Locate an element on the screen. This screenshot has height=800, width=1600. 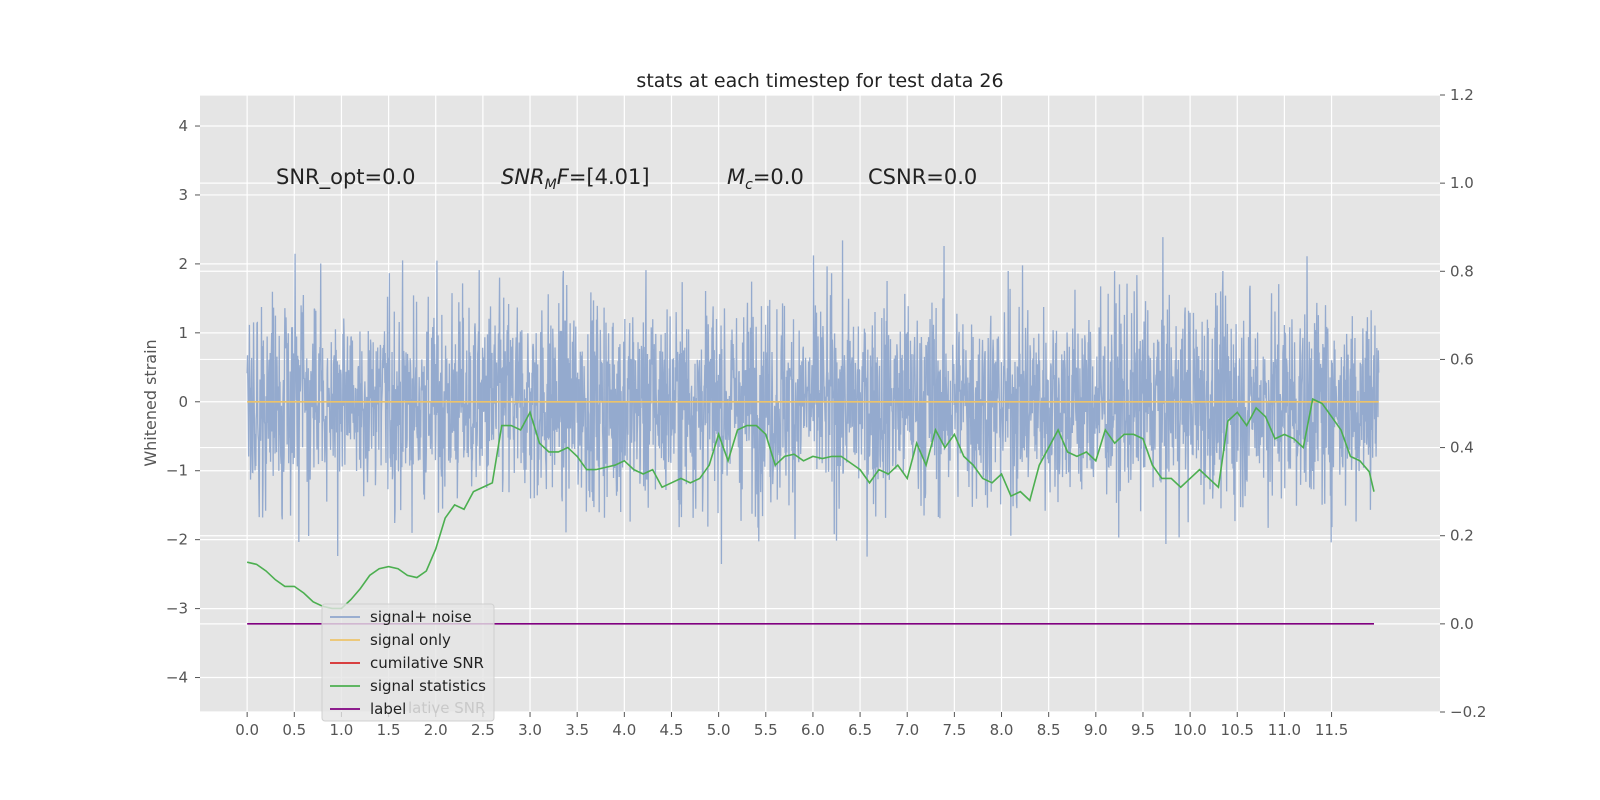
y-axis-right-ticks: 1.2 1.0 0.8 0.6 0.4 0.2 0.0 −0.2 is located at coordinates (1463, 403).